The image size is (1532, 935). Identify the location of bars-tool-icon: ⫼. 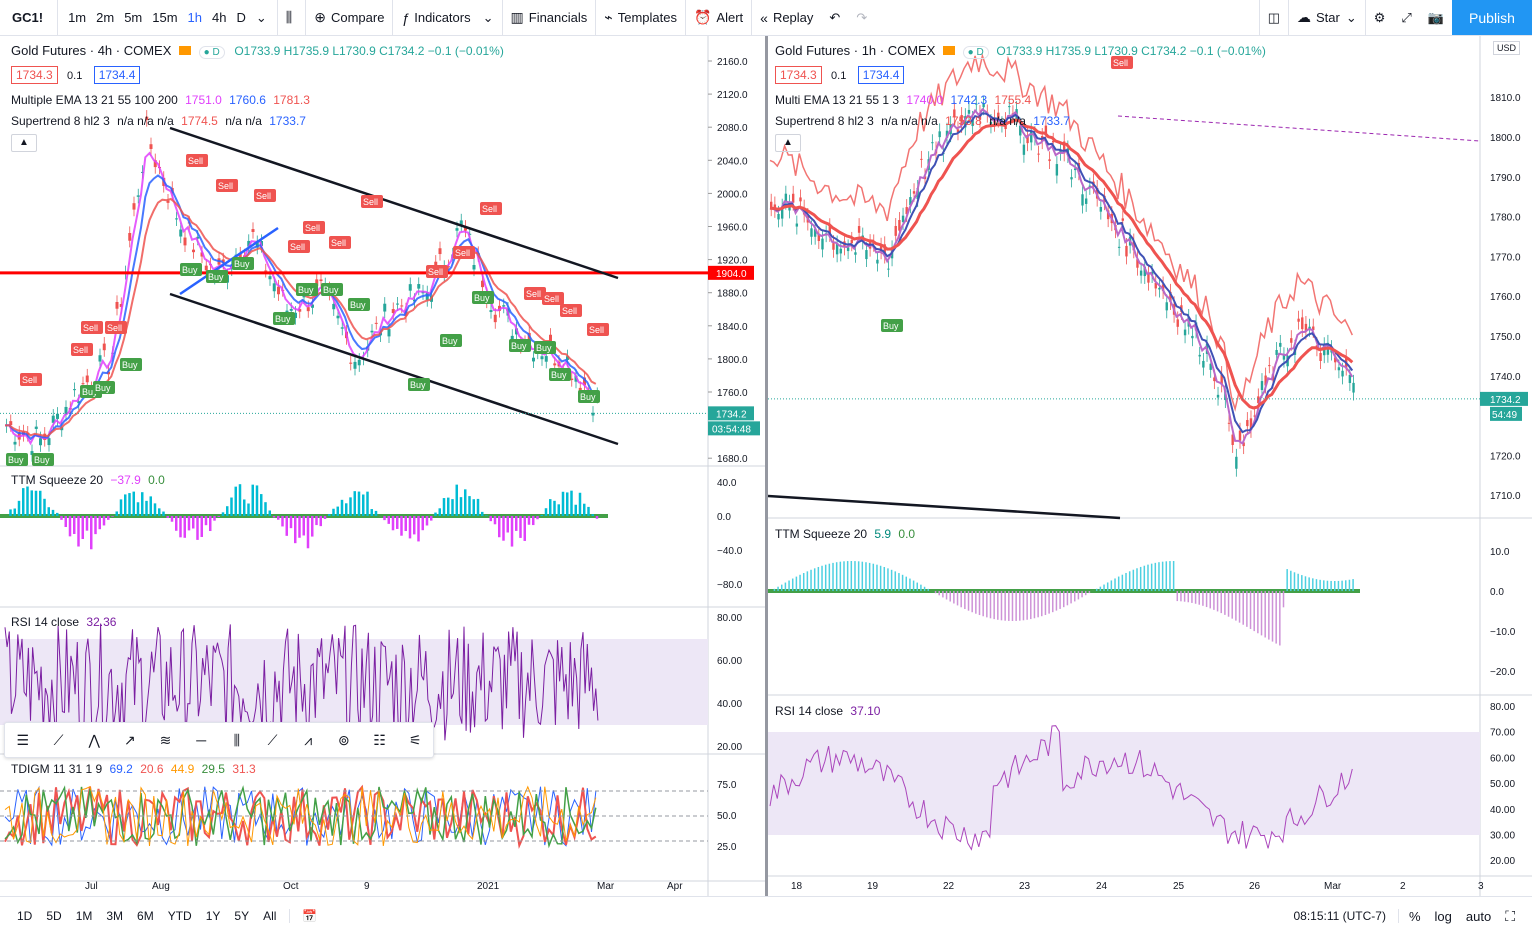
(237, 740).